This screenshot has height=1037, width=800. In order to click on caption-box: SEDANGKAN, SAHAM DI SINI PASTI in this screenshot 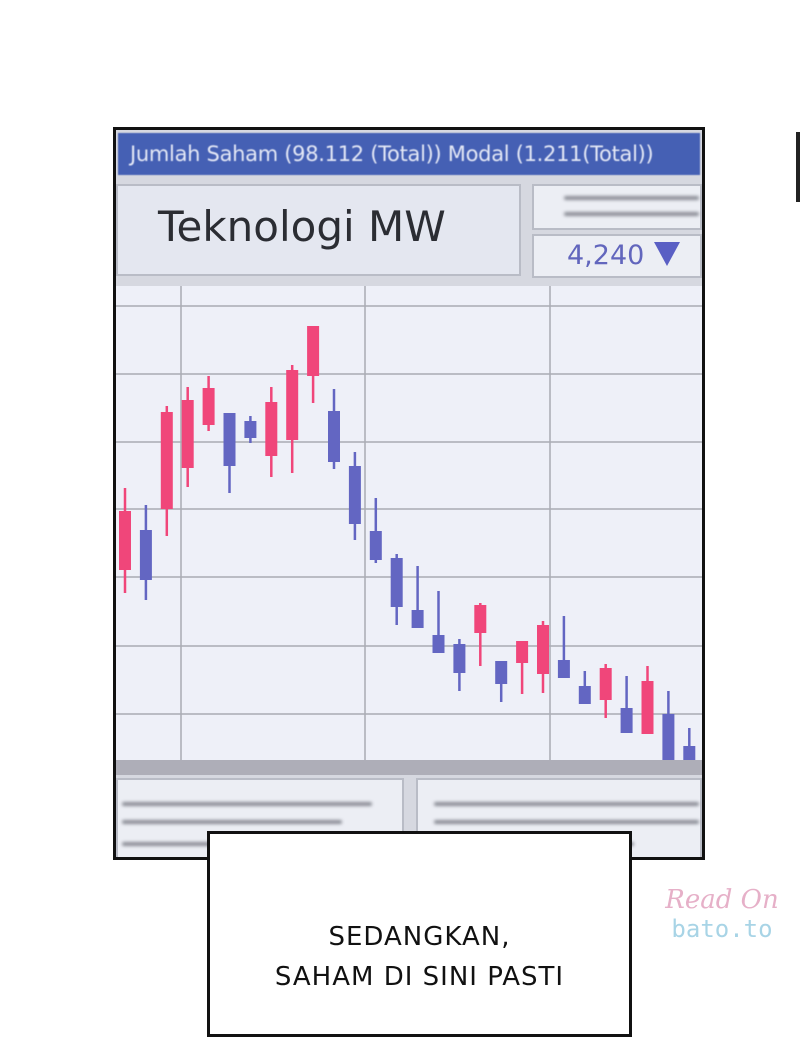, I will do `click(419, 934)`.